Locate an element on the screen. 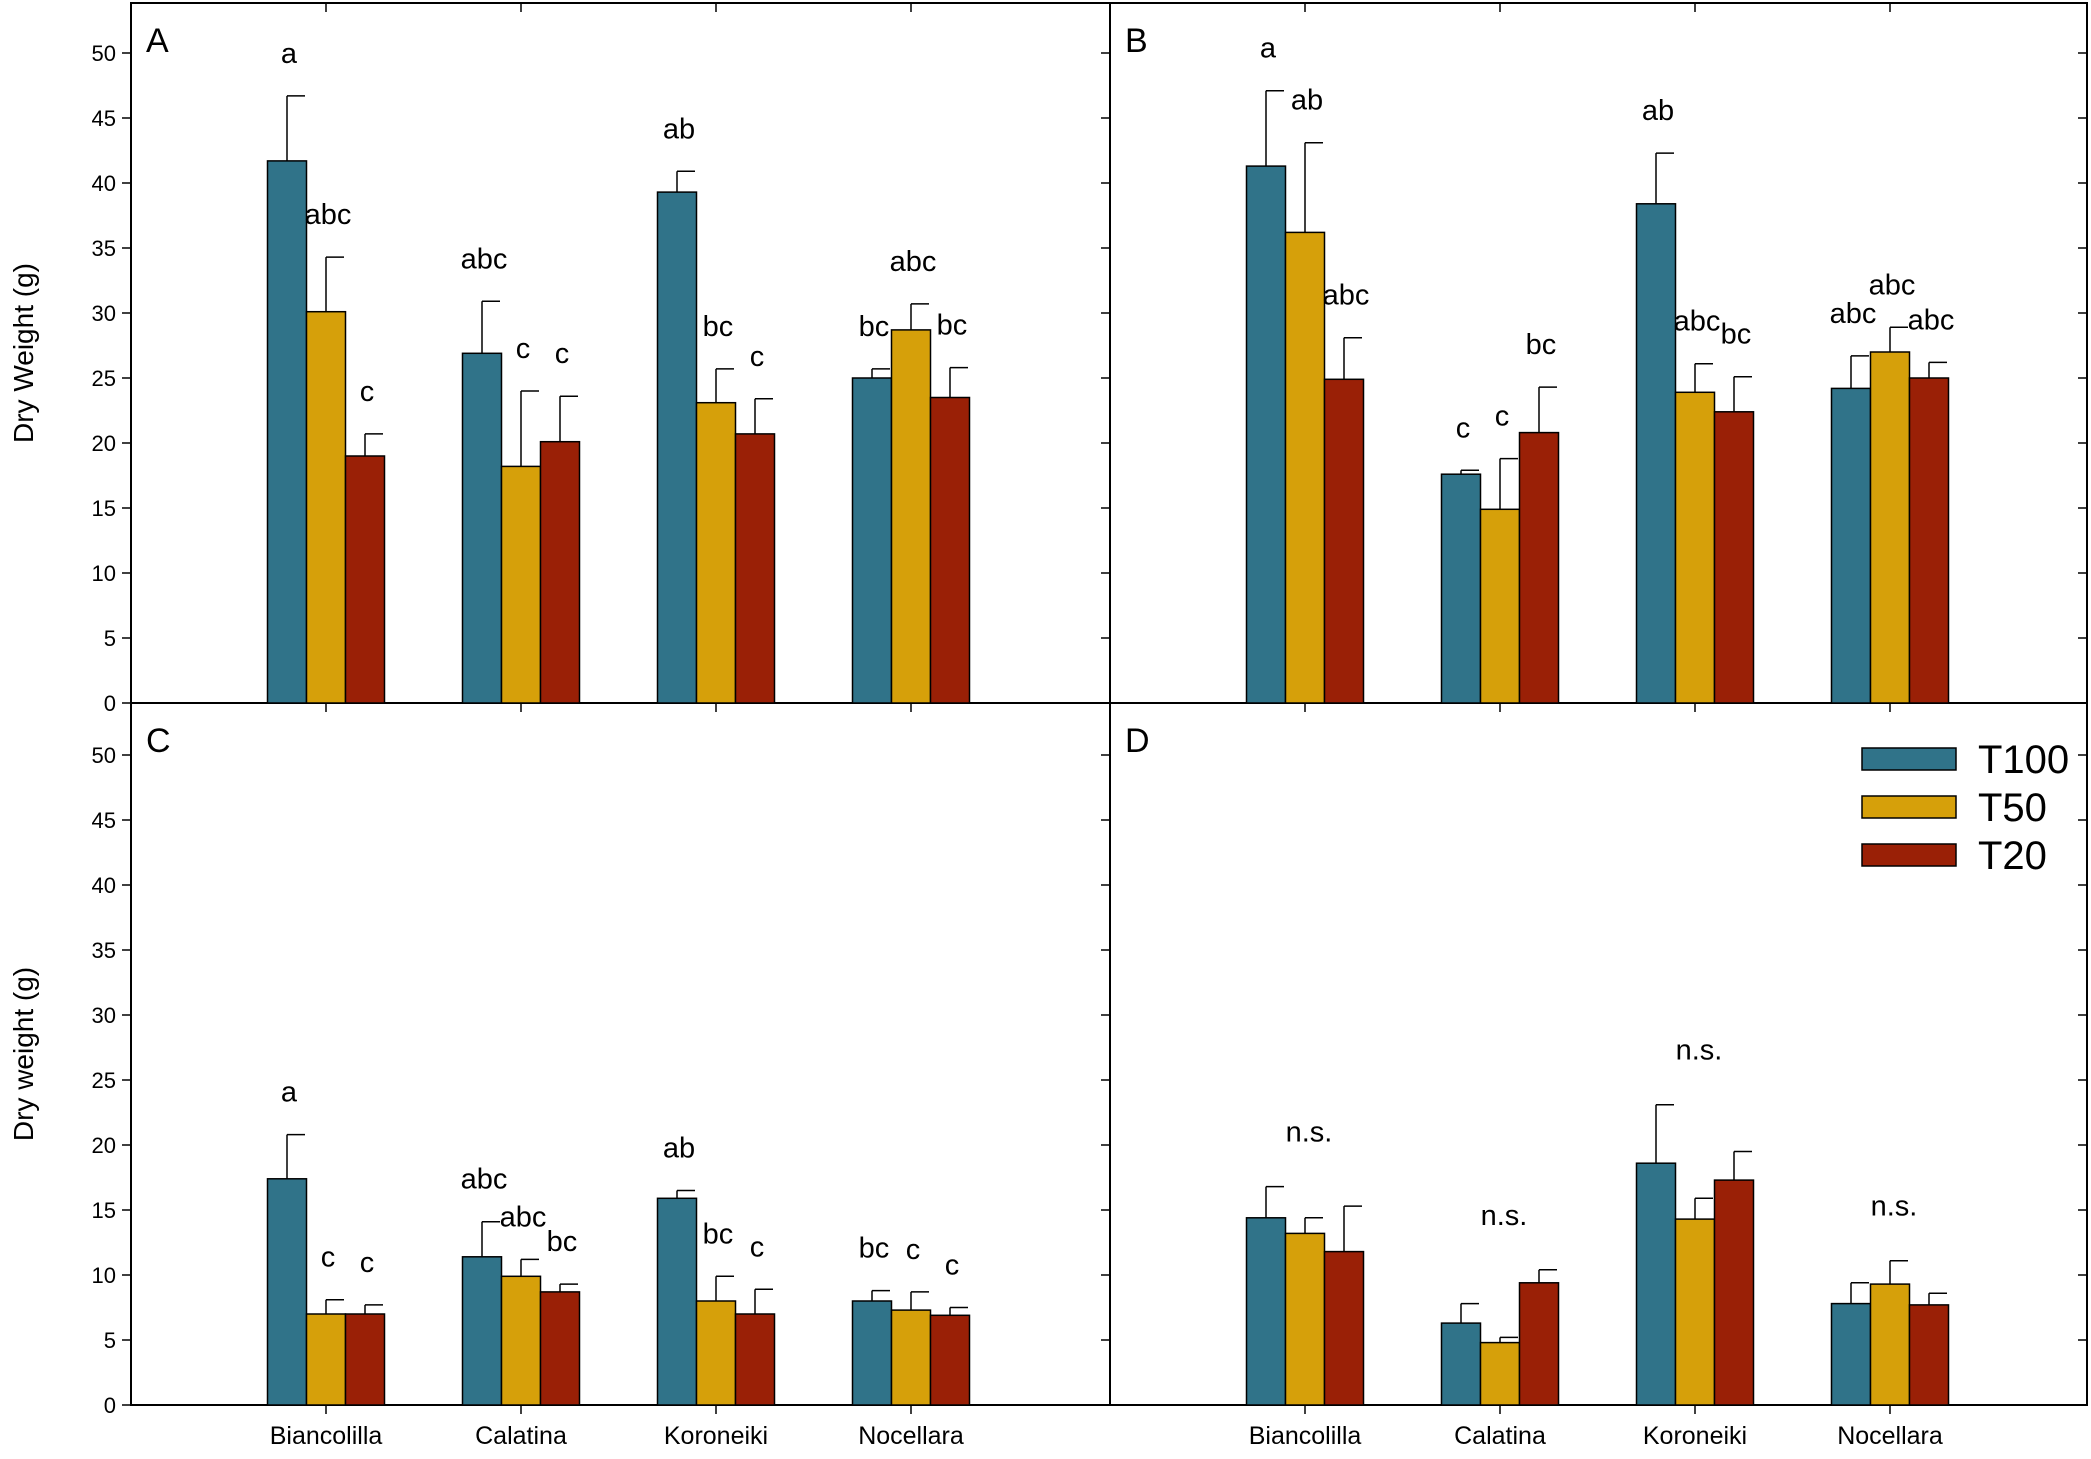  y-axis-title-top: Dry Weight (g) is located at coordinates (23, 353).